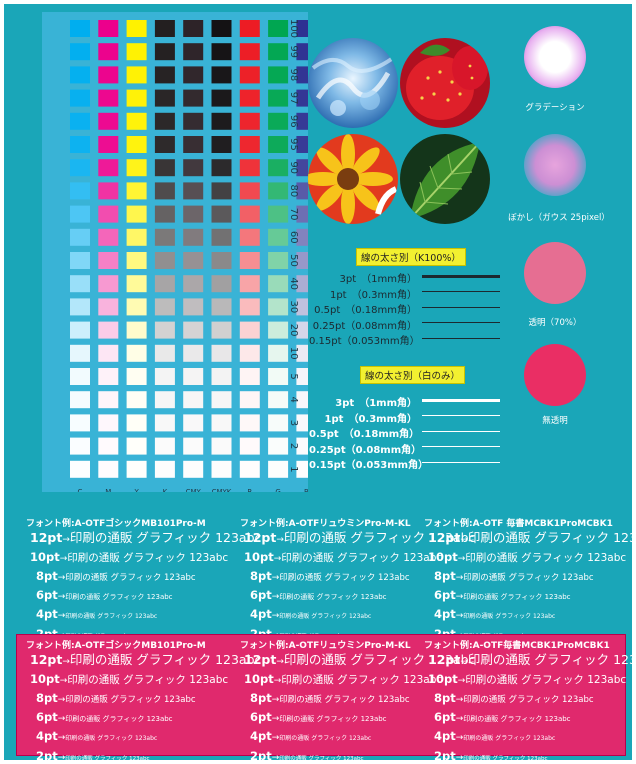 The image size is (636, 764). I want to click on percent-label: 80, so click(293, 191).